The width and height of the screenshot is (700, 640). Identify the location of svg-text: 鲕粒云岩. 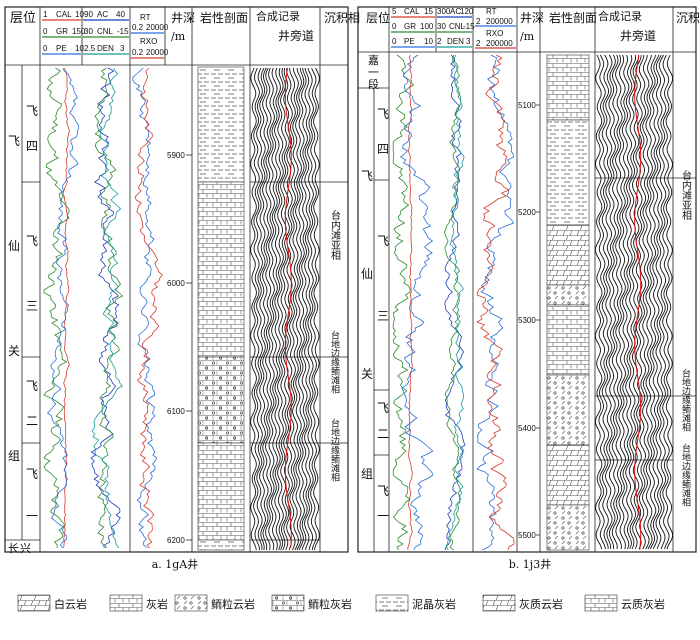
(233, 604).